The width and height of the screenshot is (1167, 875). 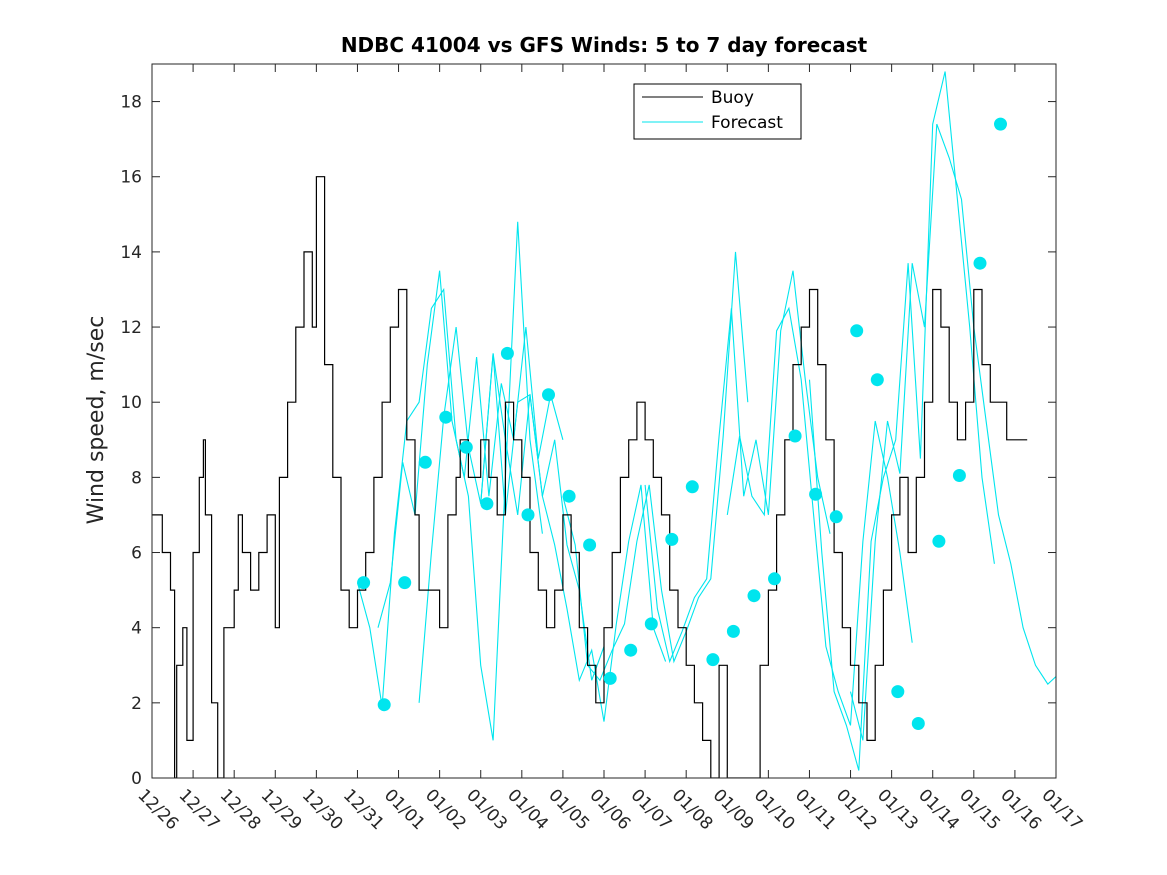 I want to click on y-axis-label: Wind speed, m/sec, so click(x=96, y=420).